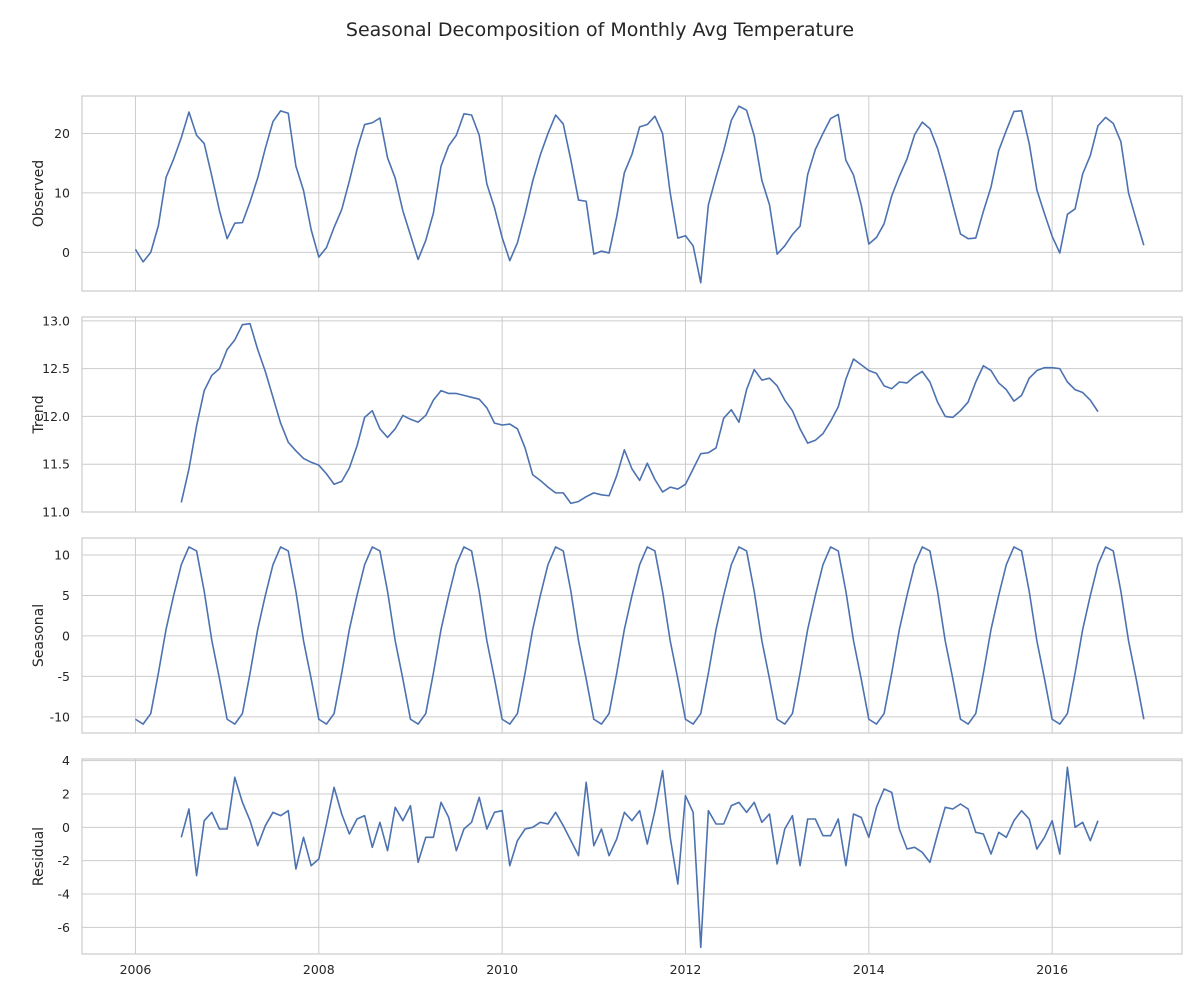  Describe the element at coordinates (869, 969) in the screenshot. I see `xtick-label: 2014` at that location.